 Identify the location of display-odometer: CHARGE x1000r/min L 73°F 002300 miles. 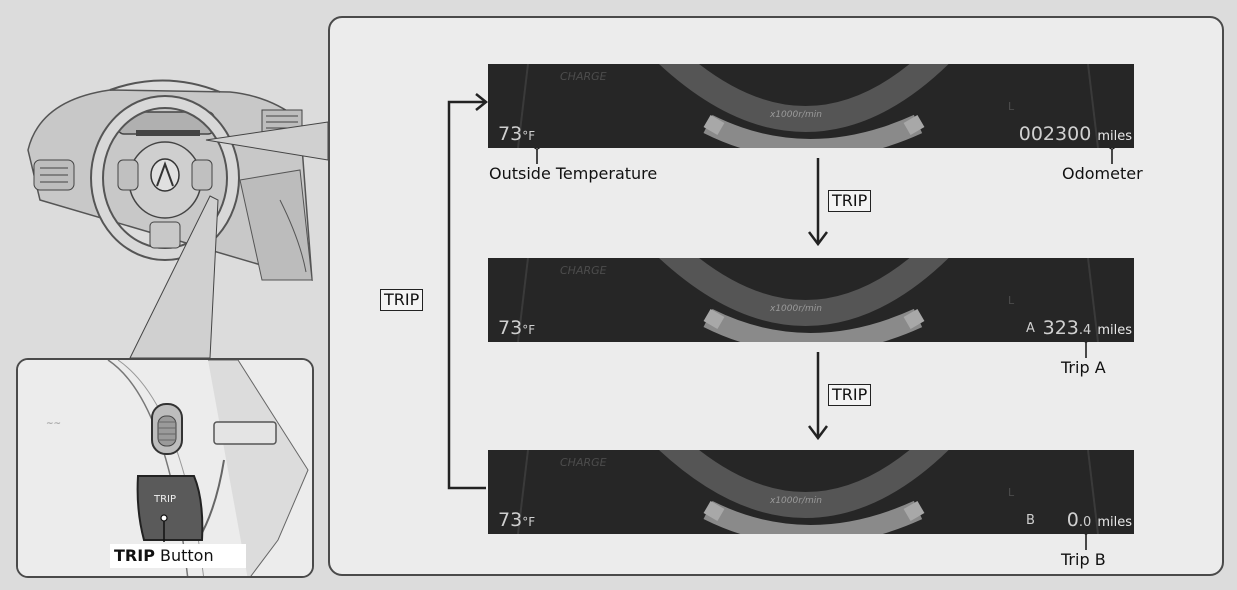
(811, 106).